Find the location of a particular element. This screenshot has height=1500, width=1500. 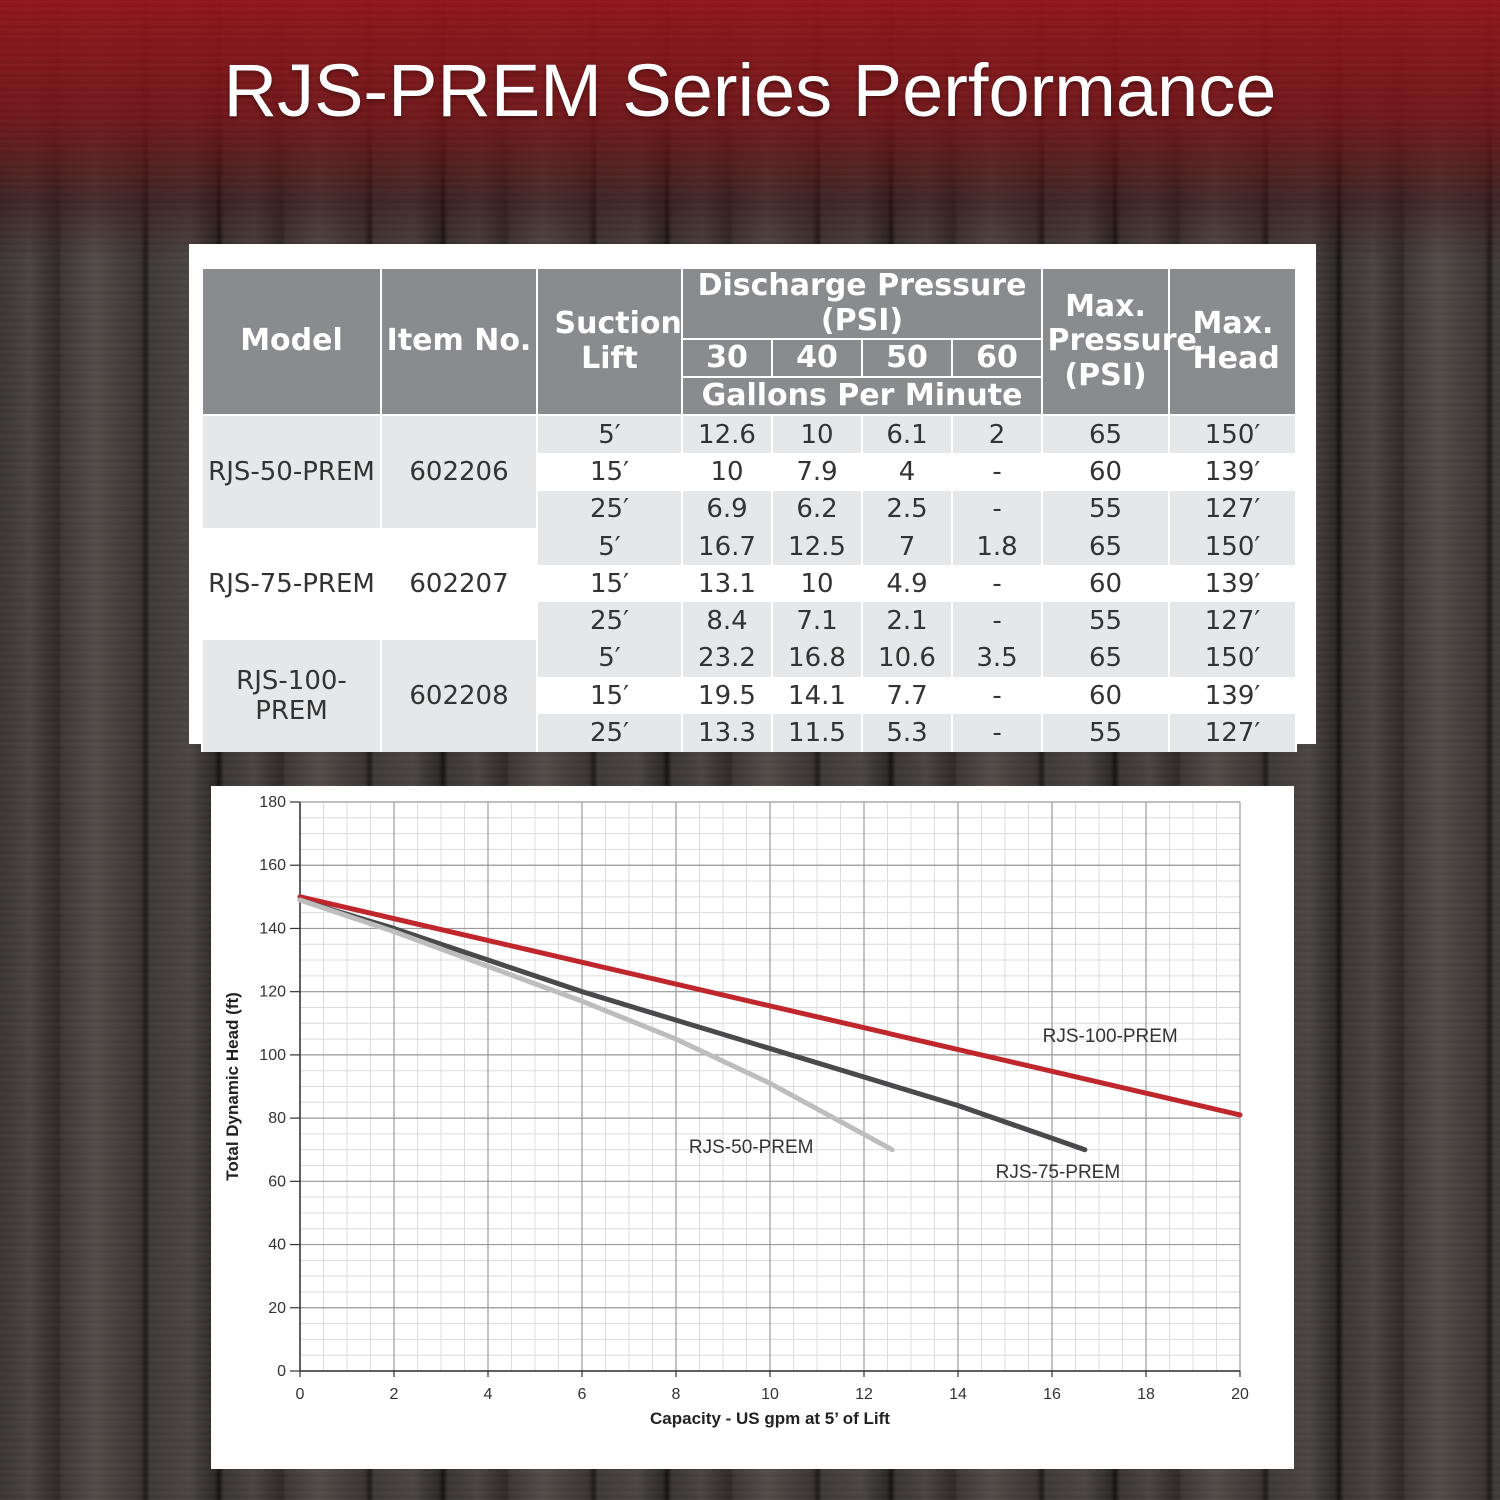

cell-p30: 13.3 is located at coordinates (727, 733).